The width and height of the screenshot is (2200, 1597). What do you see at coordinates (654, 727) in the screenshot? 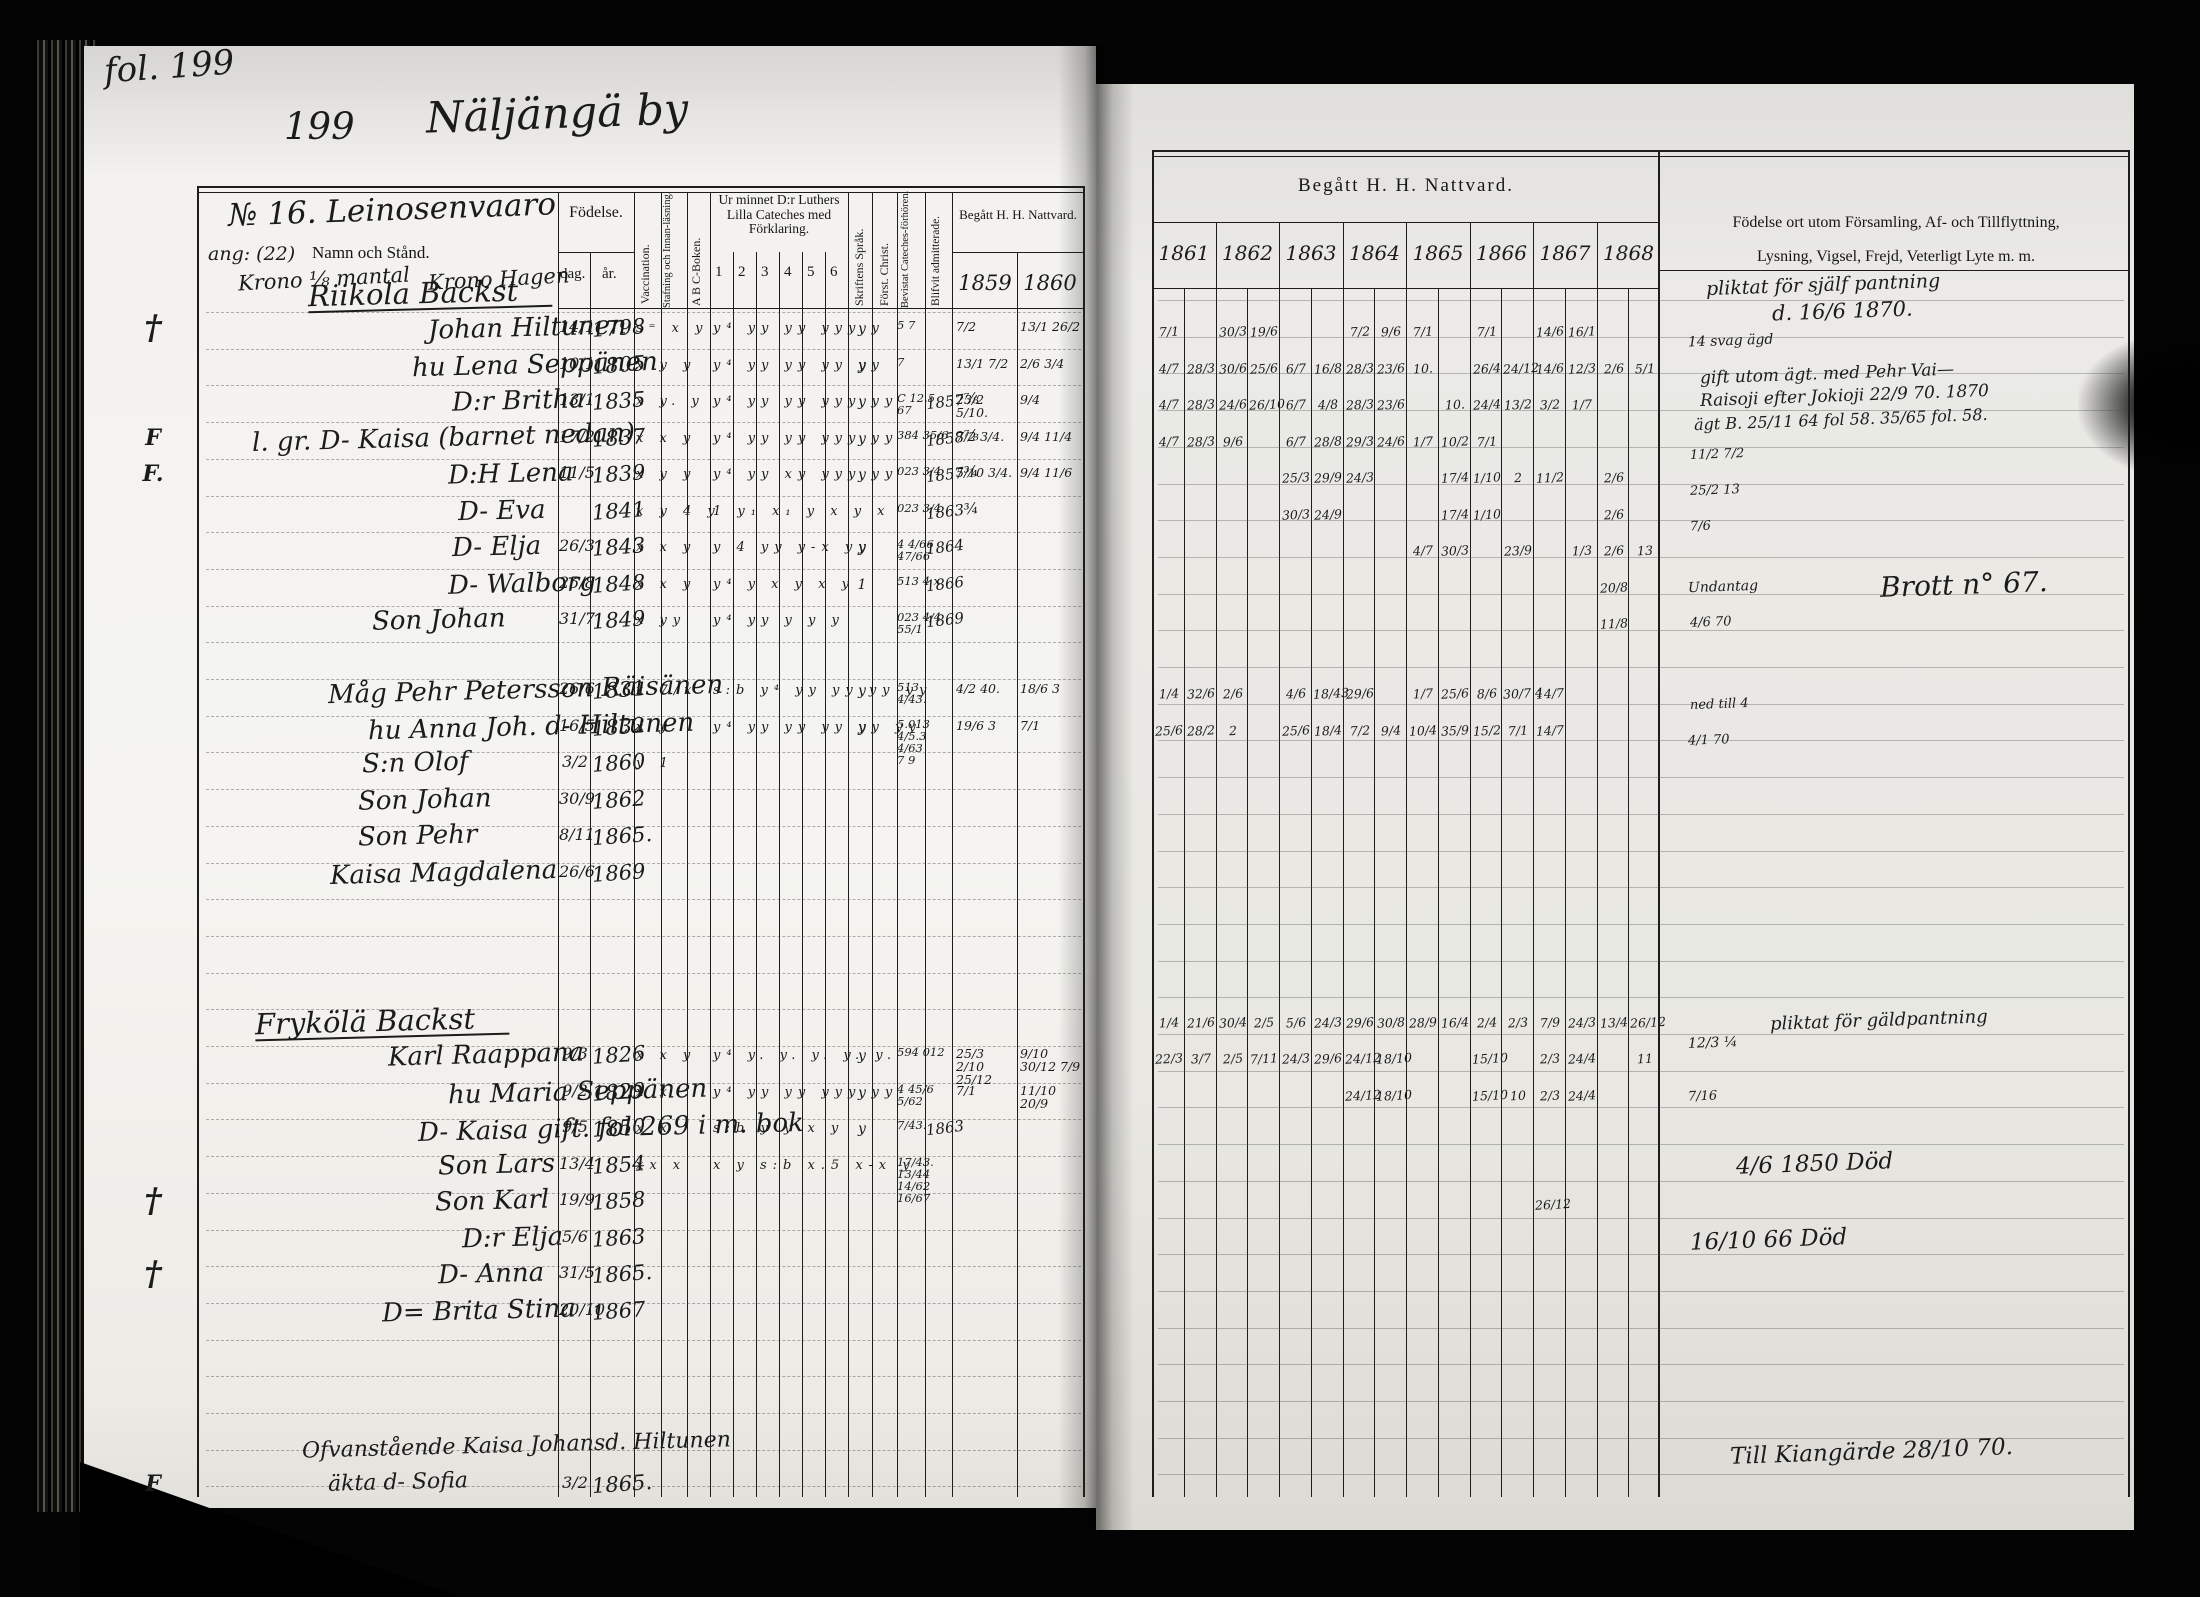
I see `vaccination-marks: x y` at bounding box center [654, 727].